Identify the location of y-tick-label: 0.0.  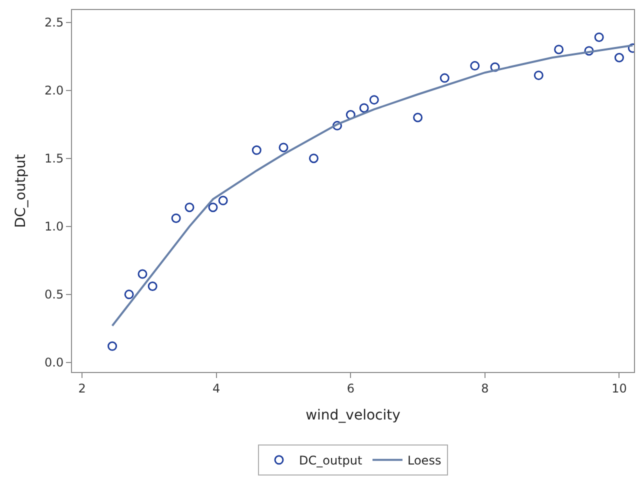
(54, 363).